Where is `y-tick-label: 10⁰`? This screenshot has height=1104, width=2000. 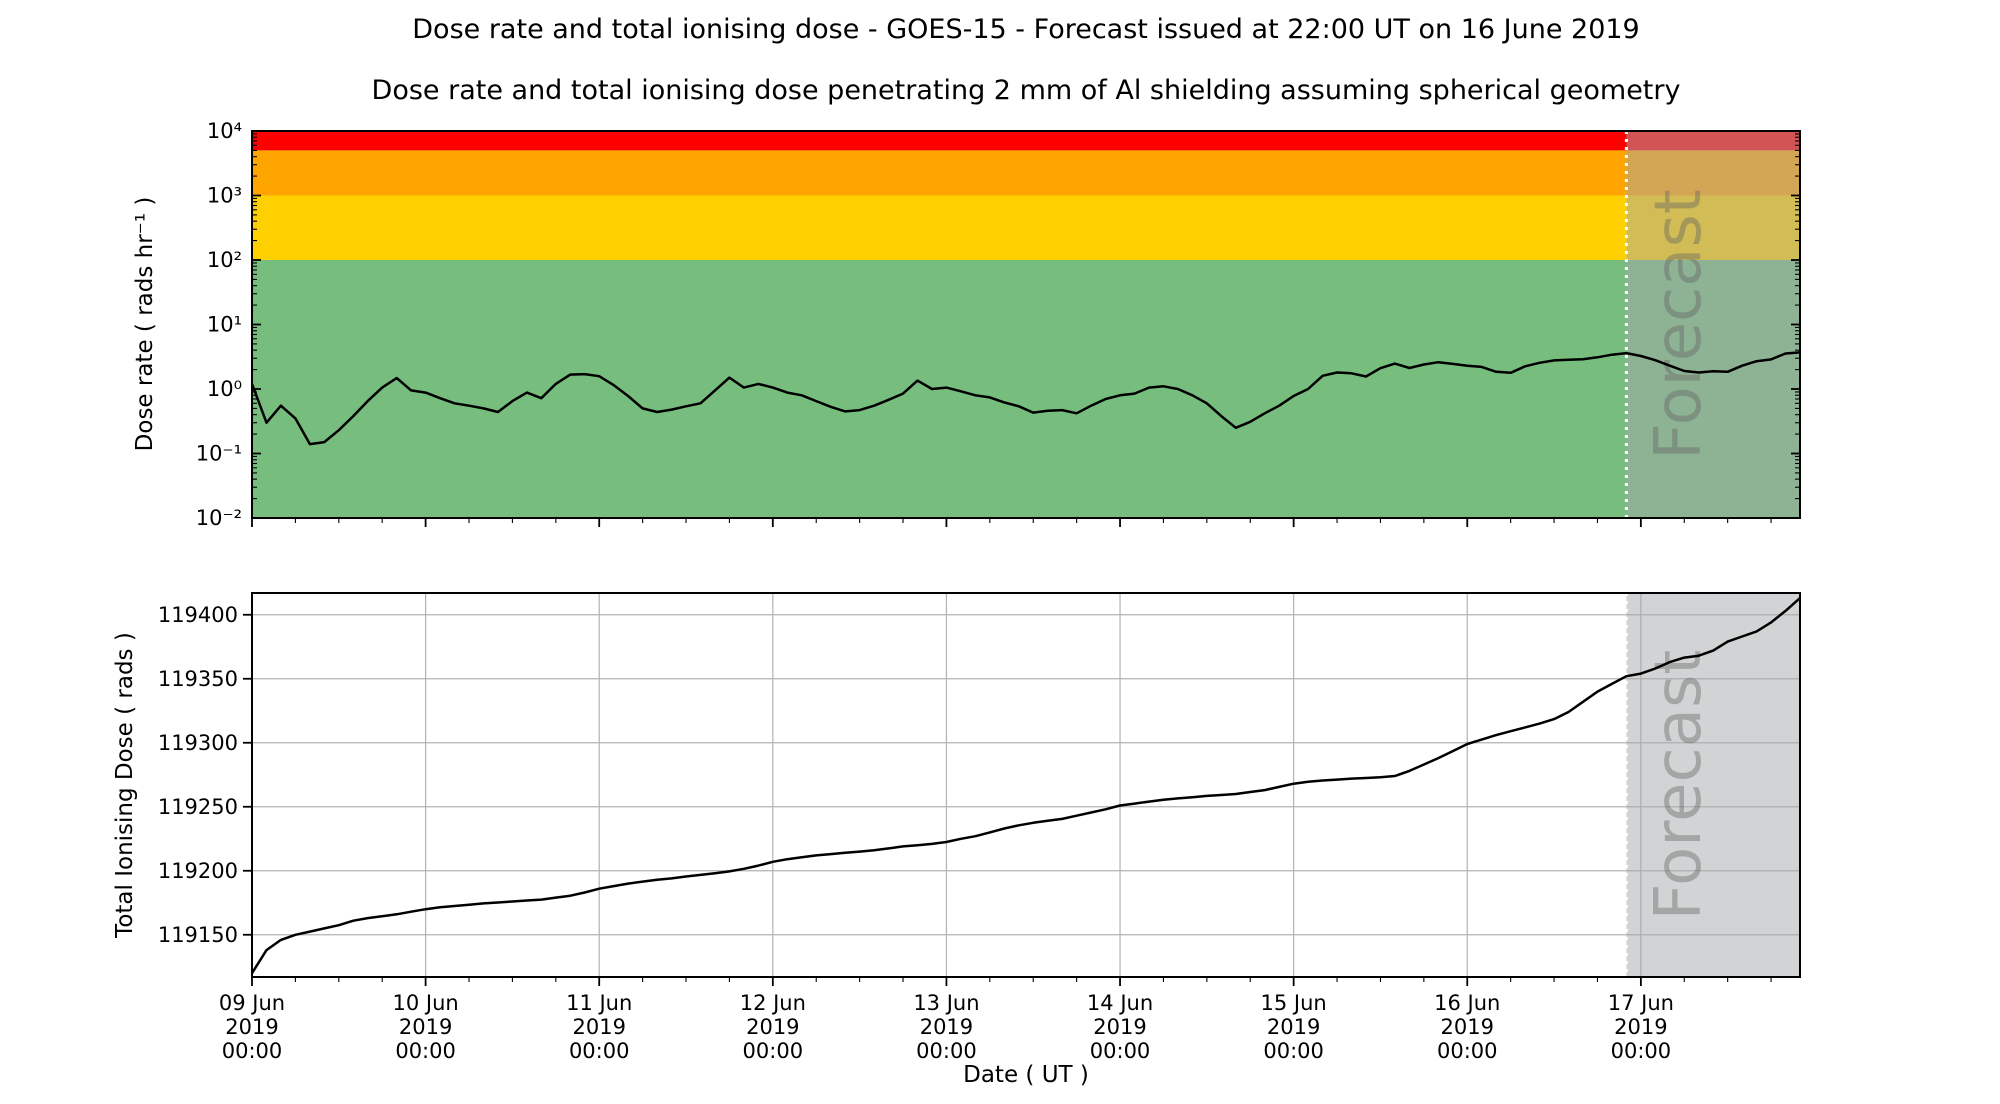 y-tick-label: 10⁰ is located at coordinates (224, 389).